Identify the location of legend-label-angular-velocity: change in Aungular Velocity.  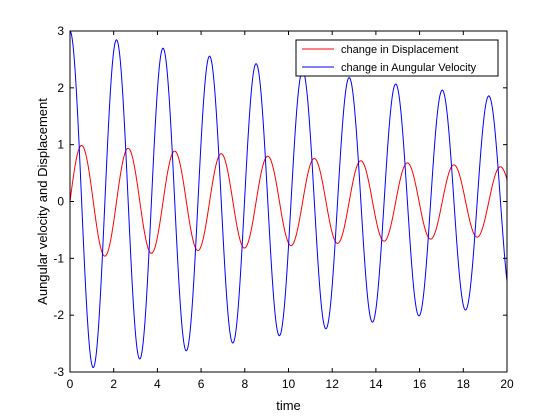
(409, 68).